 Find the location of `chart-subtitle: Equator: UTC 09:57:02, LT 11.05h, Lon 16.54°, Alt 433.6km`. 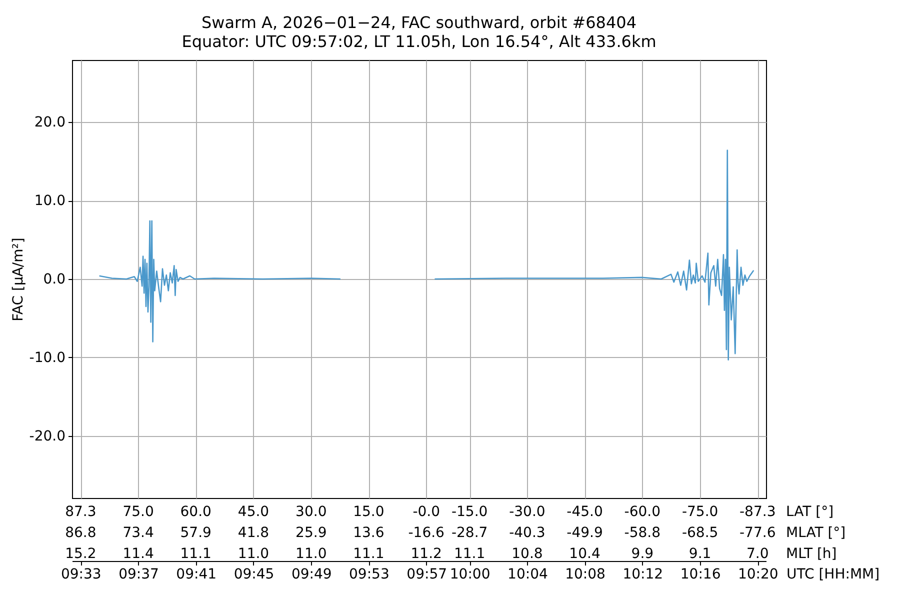

chart-subtitle: Equator: UTC 09:57:02, LT 11.05h, Lon 16.54°, Alt 433.6km is located at coordinates (419, 41).